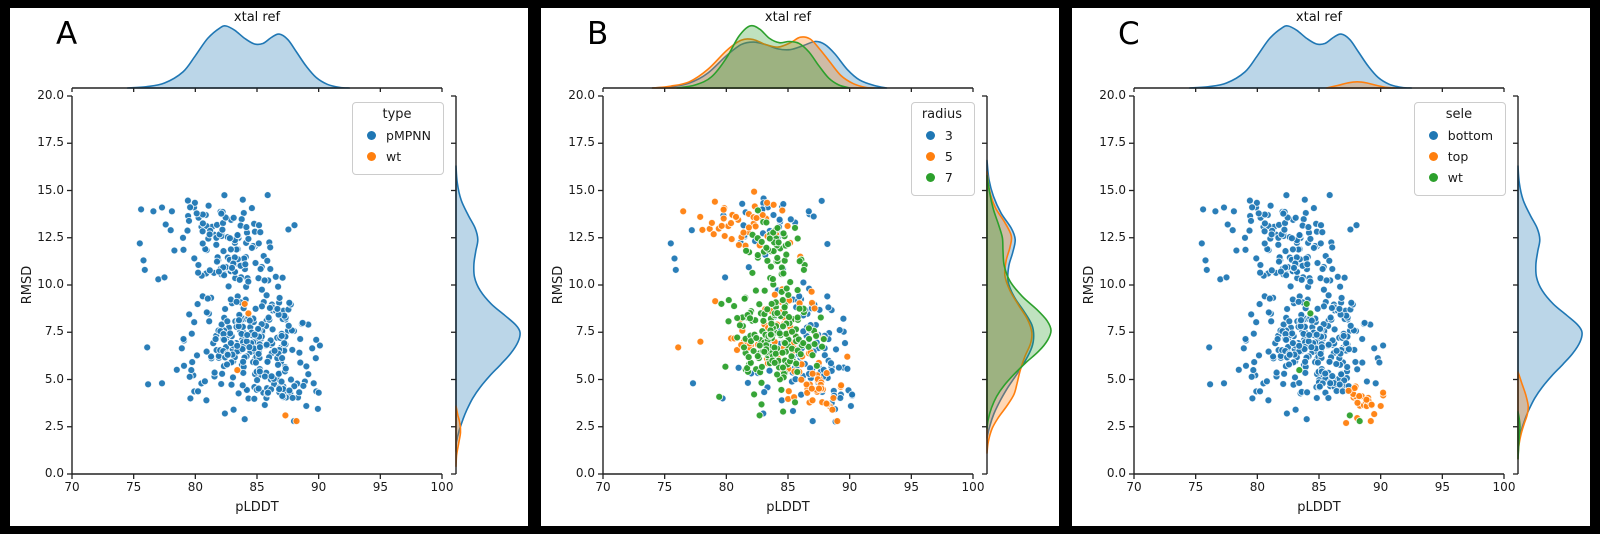  What do you see at coordinates (942, 149) in the screenshot?
I see `legend-box: radius 3 5 7` at bounding box center [942, 149].